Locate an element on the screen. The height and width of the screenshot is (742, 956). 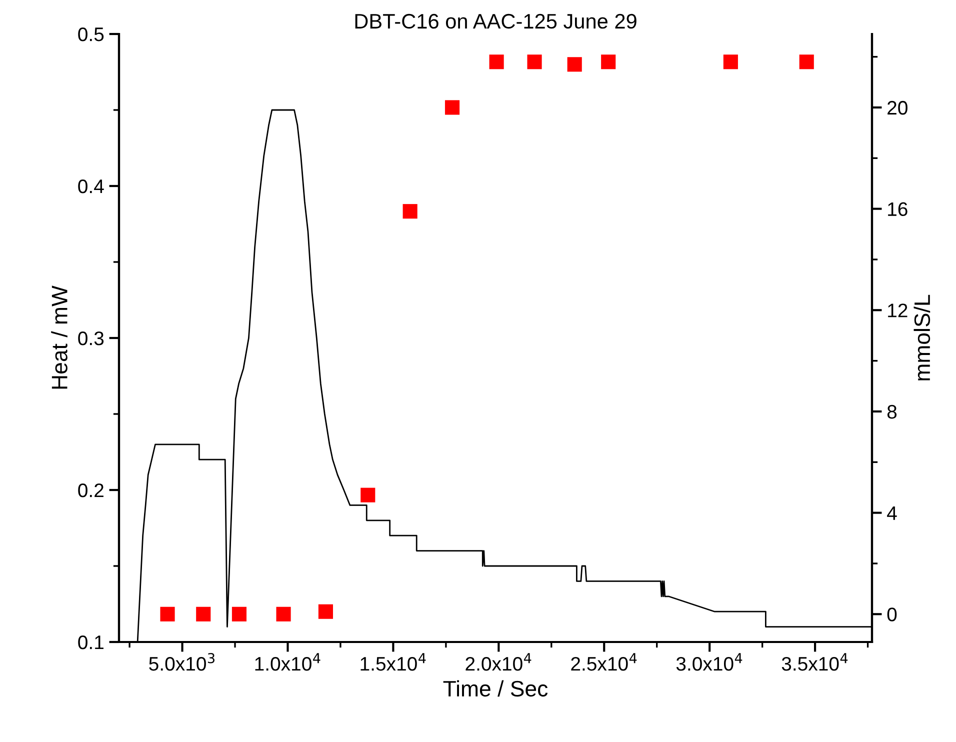
x-axis-title: Time / Sec is located at coordinates (495, 688).